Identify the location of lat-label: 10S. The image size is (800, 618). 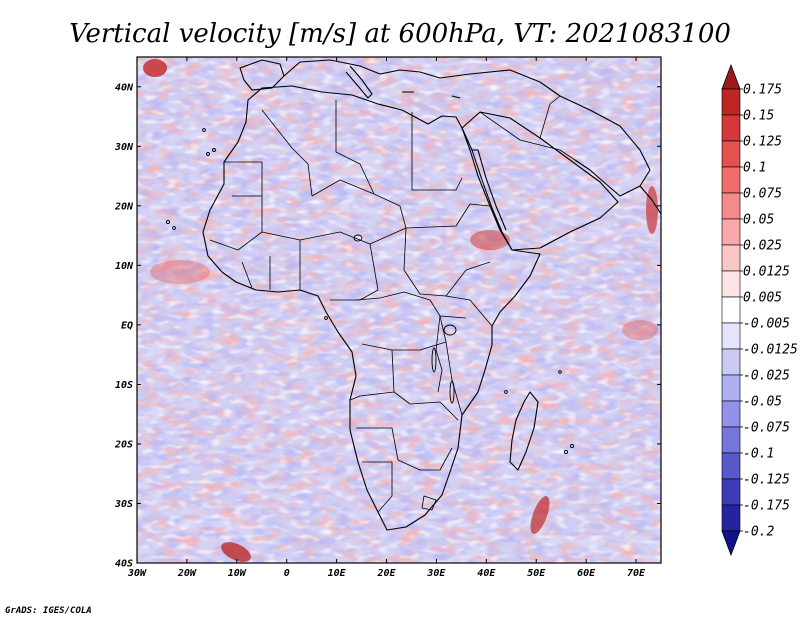
(124, 385).